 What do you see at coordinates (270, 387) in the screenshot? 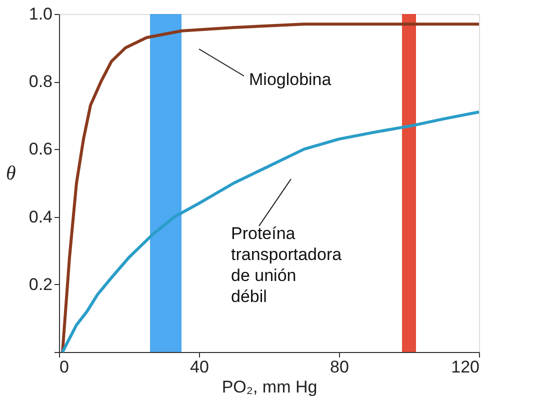
I see `x-axis-title: PO₂, mm Hg` at bounding box center [270, 387].